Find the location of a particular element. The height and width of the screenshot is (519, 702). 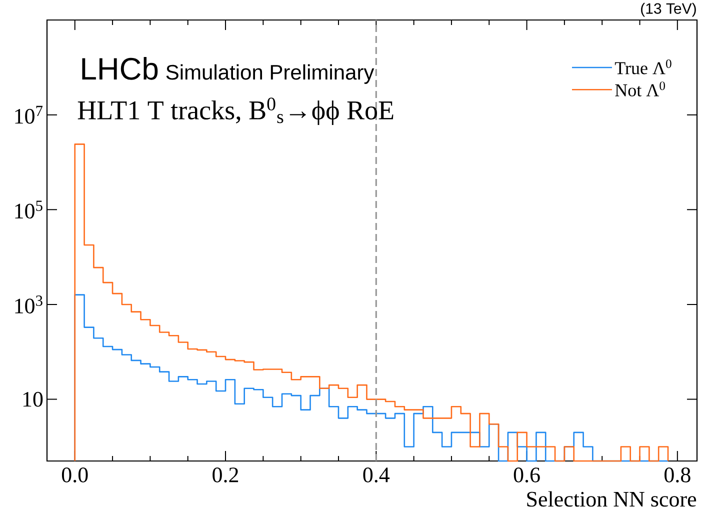

x-tick-label: 0.6 is located at coordinates (527, 475).